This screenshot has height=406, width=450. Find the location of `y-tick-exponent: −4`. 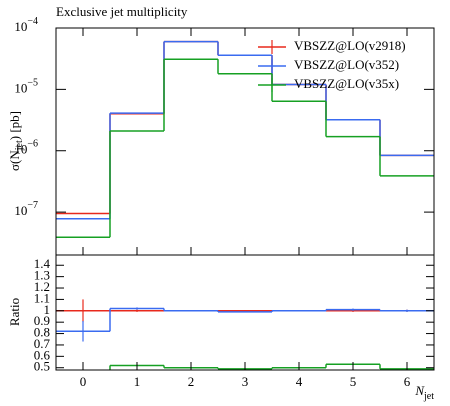

y-tick-exponent: −4 is located at coordinates (32, 21).